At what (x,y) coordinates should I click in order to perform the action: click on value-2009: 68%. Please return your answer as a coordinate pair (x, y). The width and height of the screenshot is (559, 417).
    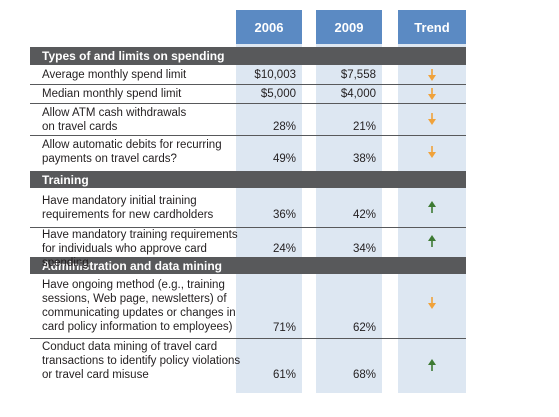
    Looking at the image, I should click on (364, 375).